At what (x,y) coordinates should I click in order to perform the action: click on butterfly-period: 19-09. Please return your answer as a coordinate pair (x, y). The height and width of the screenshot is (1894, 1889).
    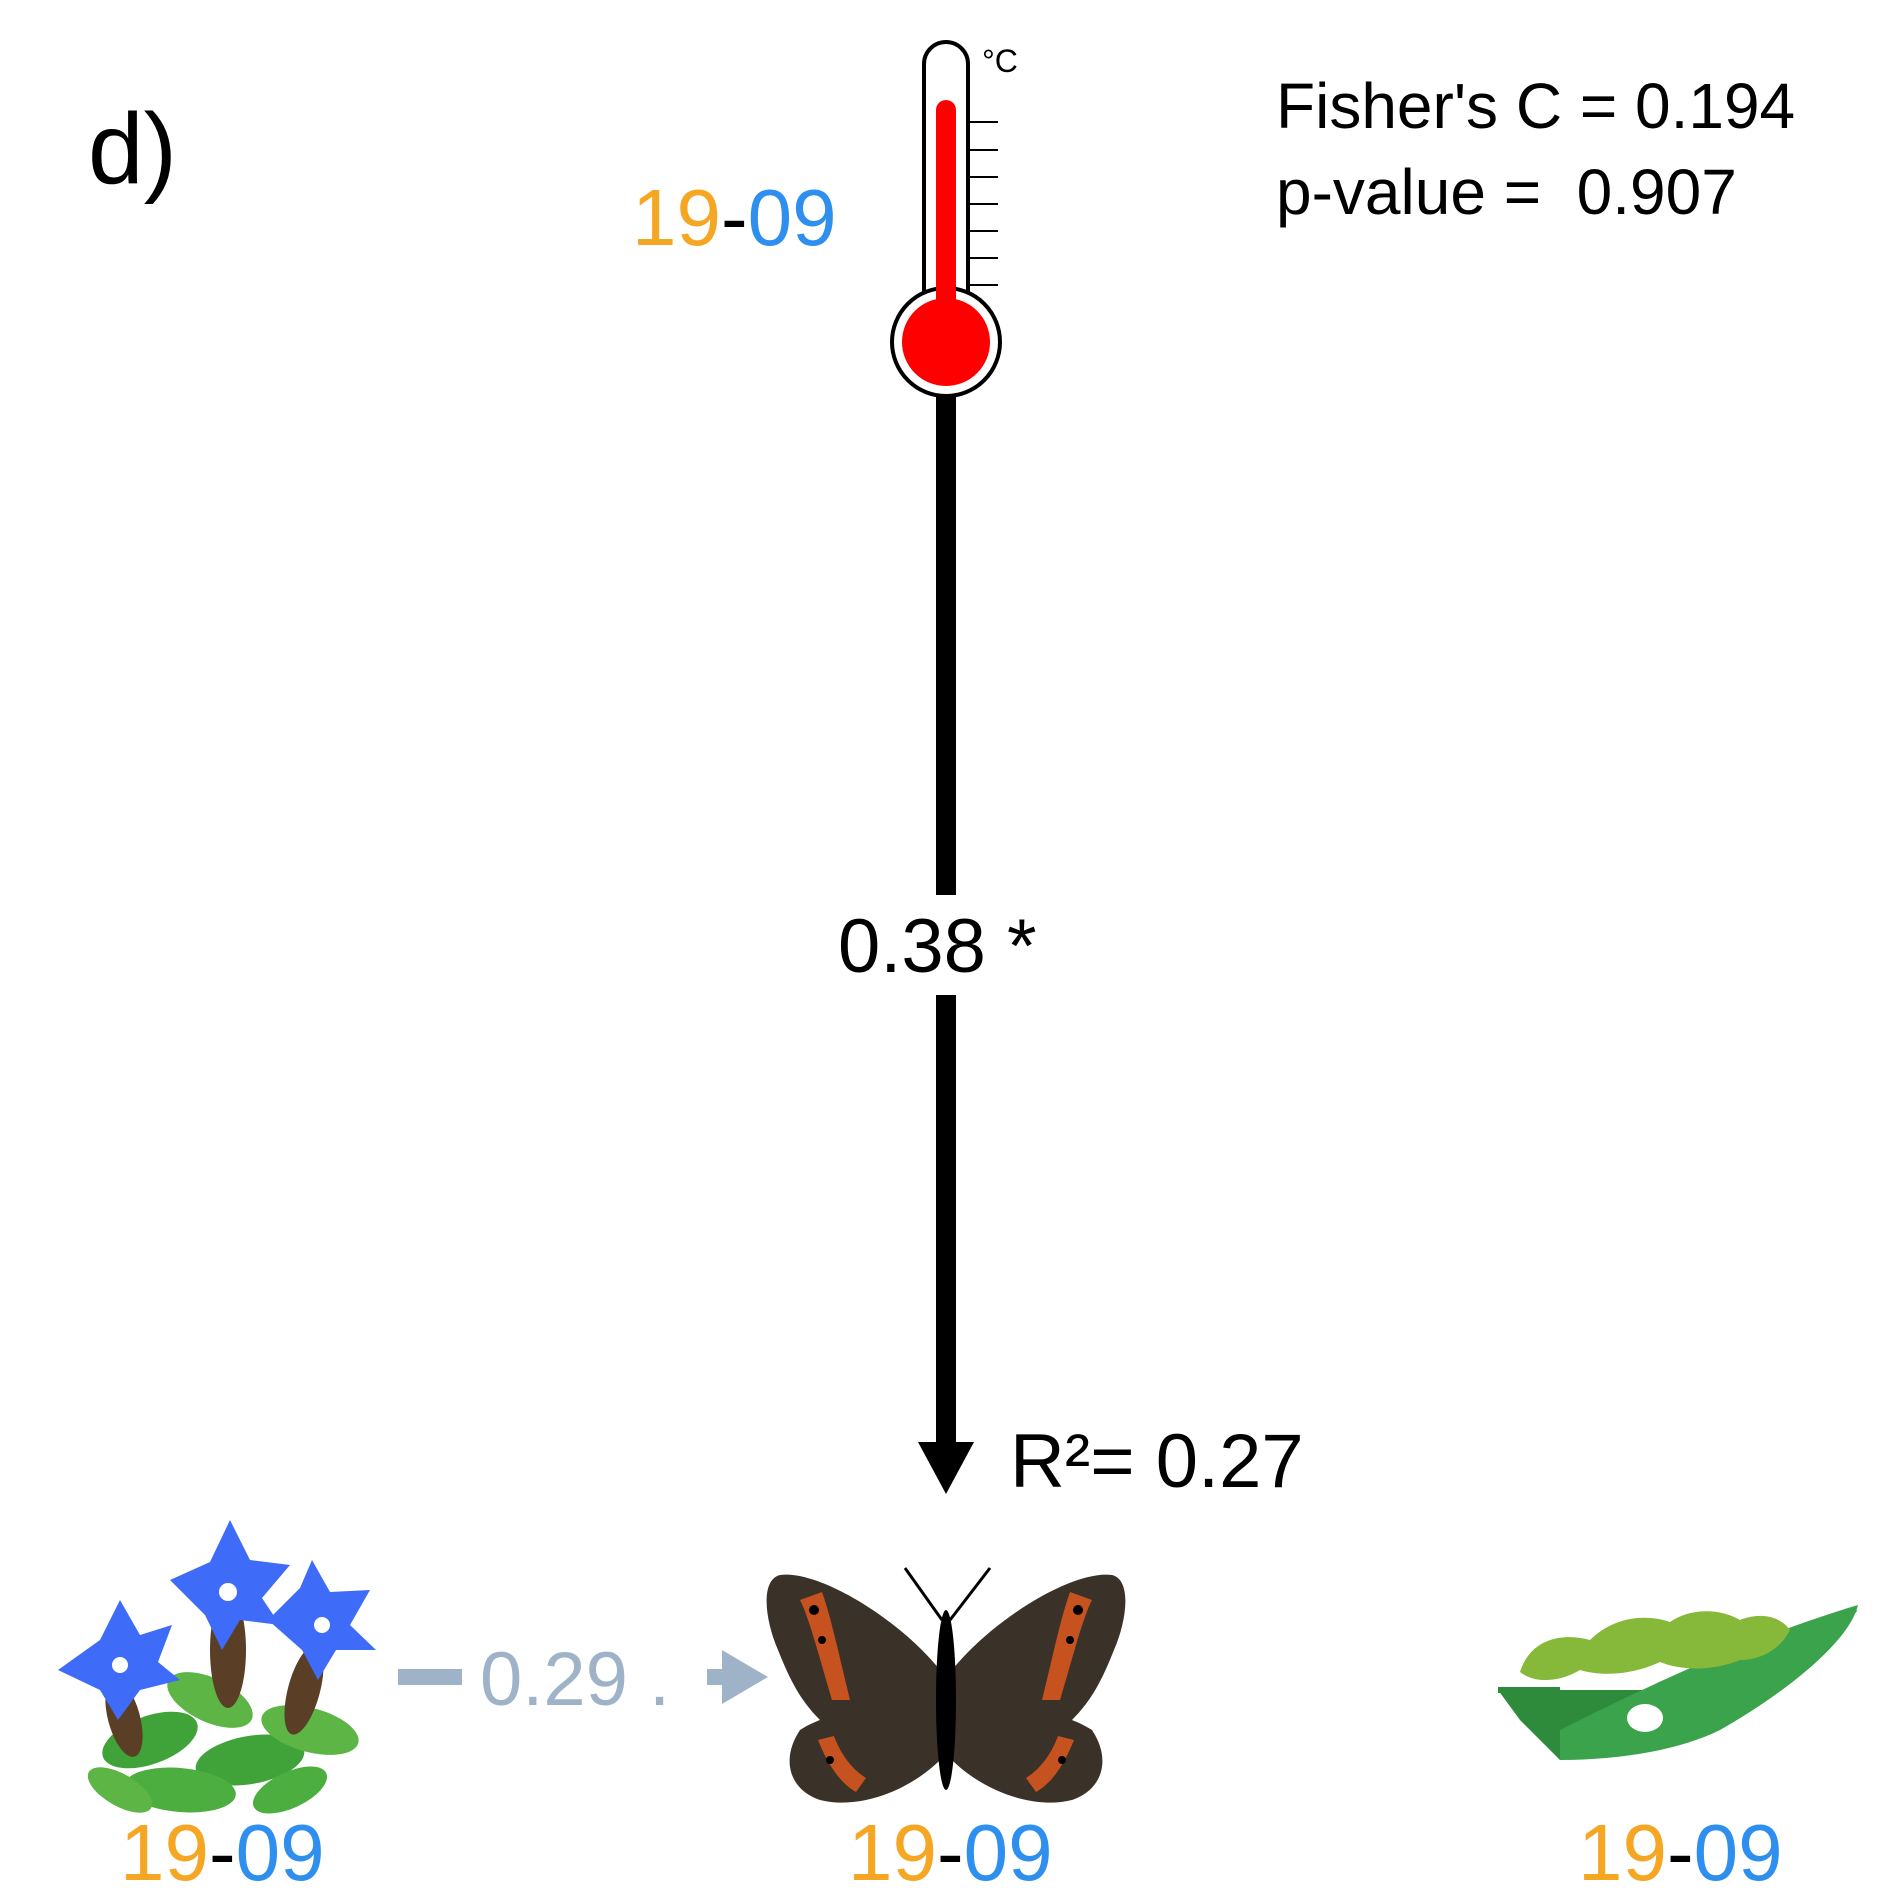
    Looking at the image, I should click on (950, 1848).